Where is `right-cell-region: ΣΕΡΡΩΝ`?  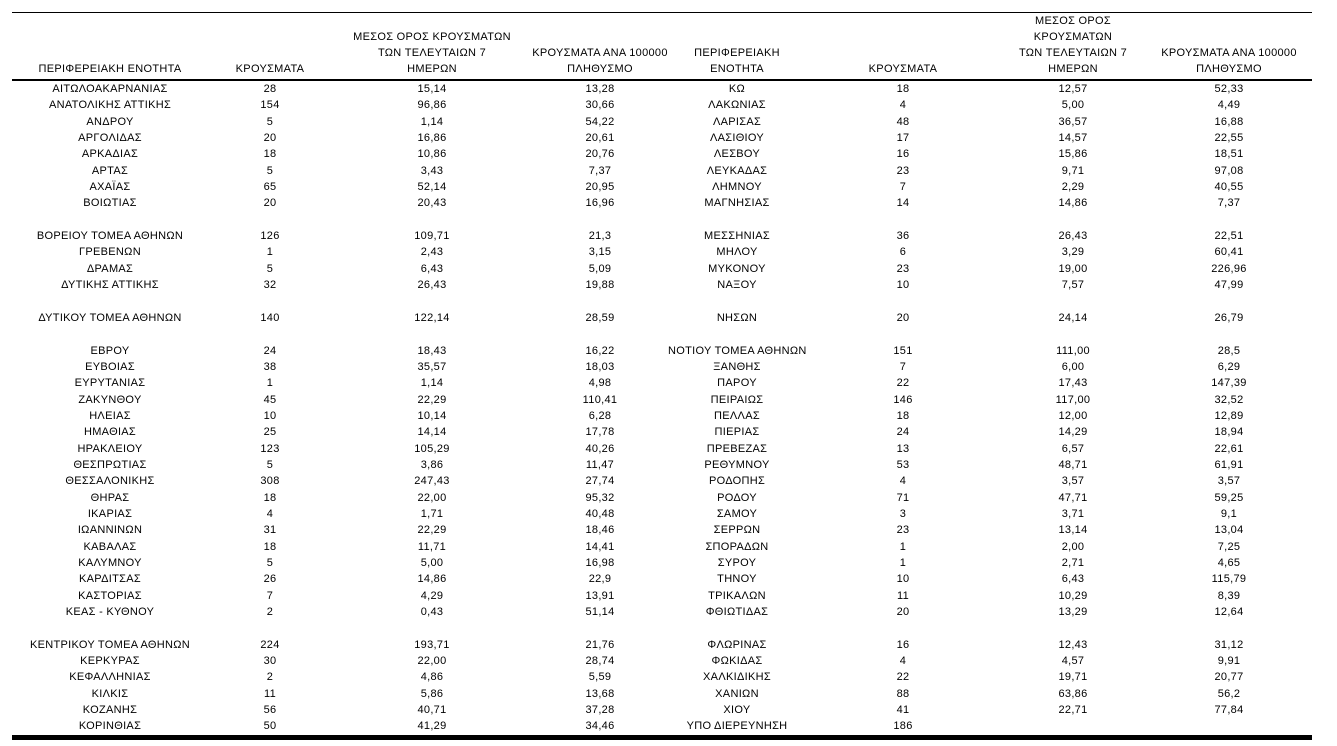
right-cell-region: ΣΕΡΡΩΝ is located at coordinates (737, 530).